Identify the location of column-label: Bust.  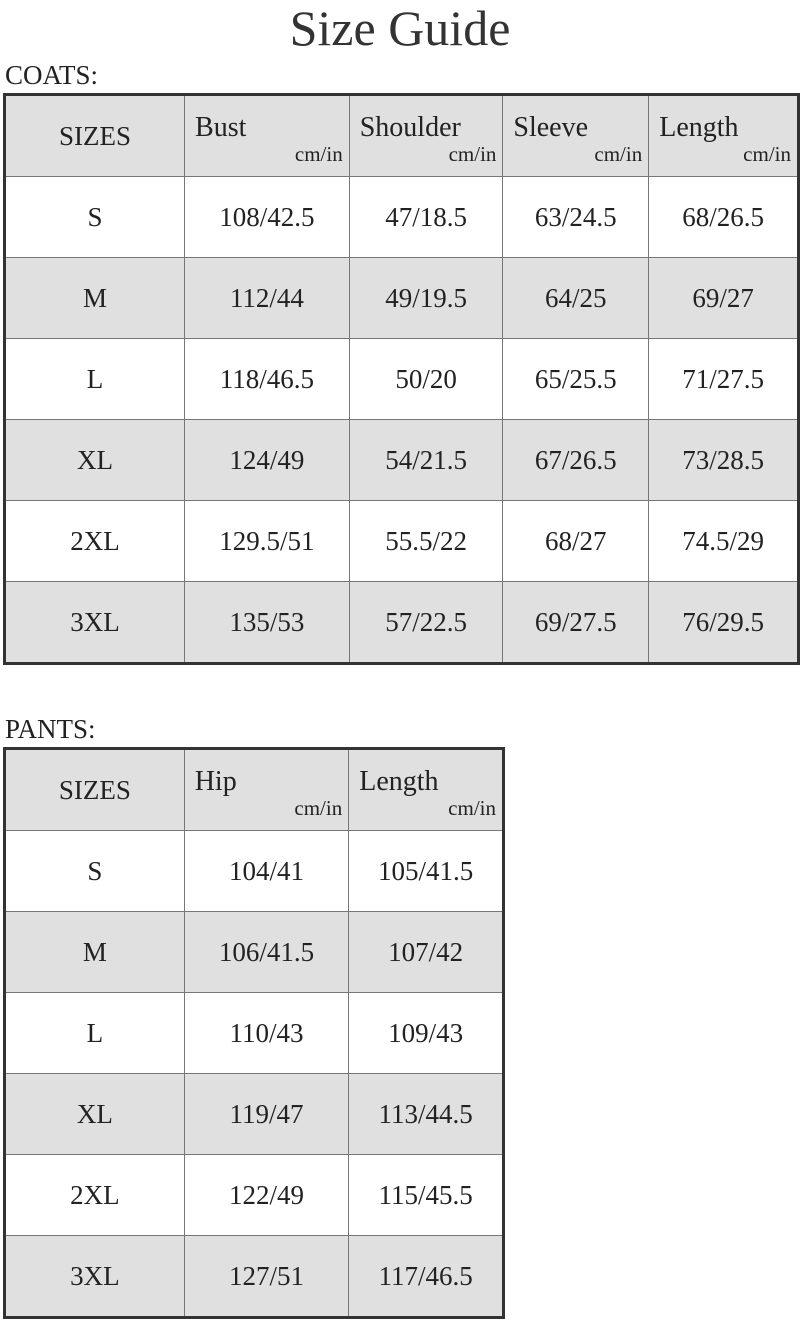
(221, 127).